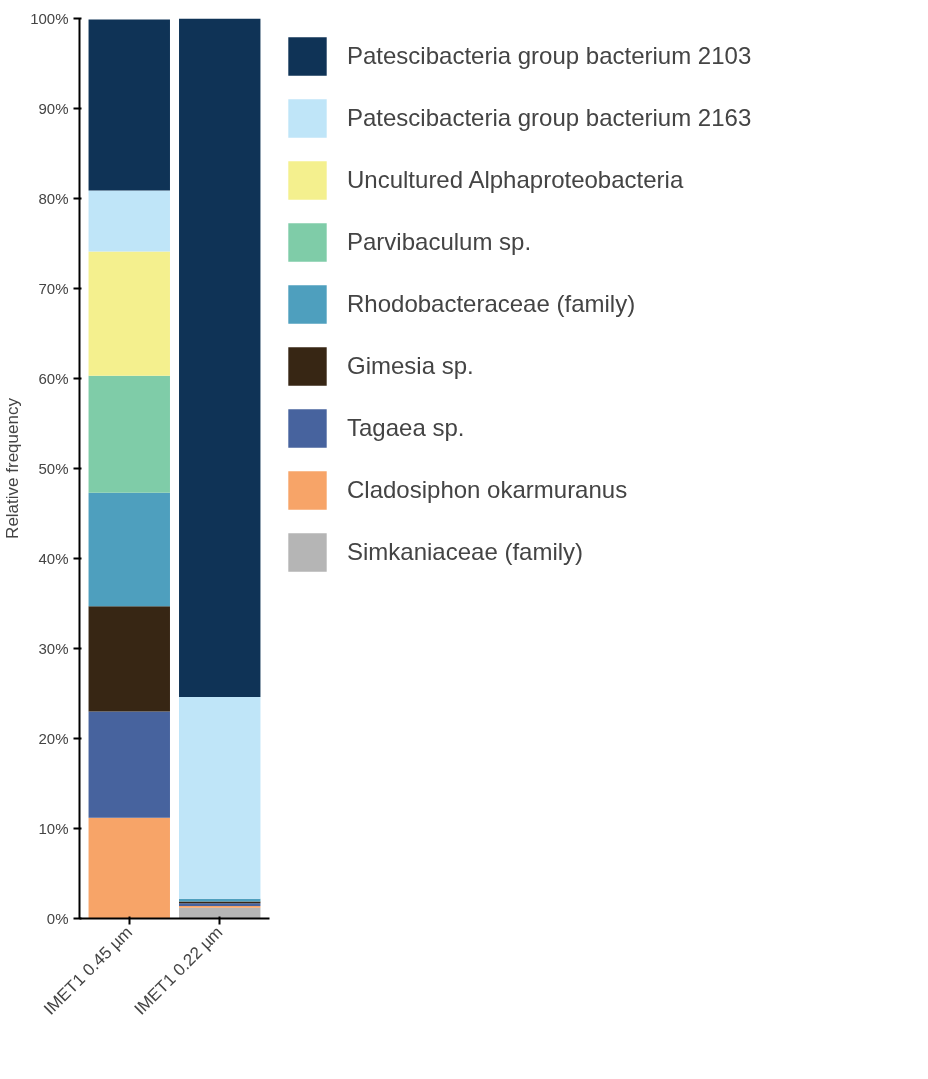 The image size is (928, 1079). Describe the element at coordinates (53, 108) in the screenshot. I see `y-tick-label: 90%` at that location.